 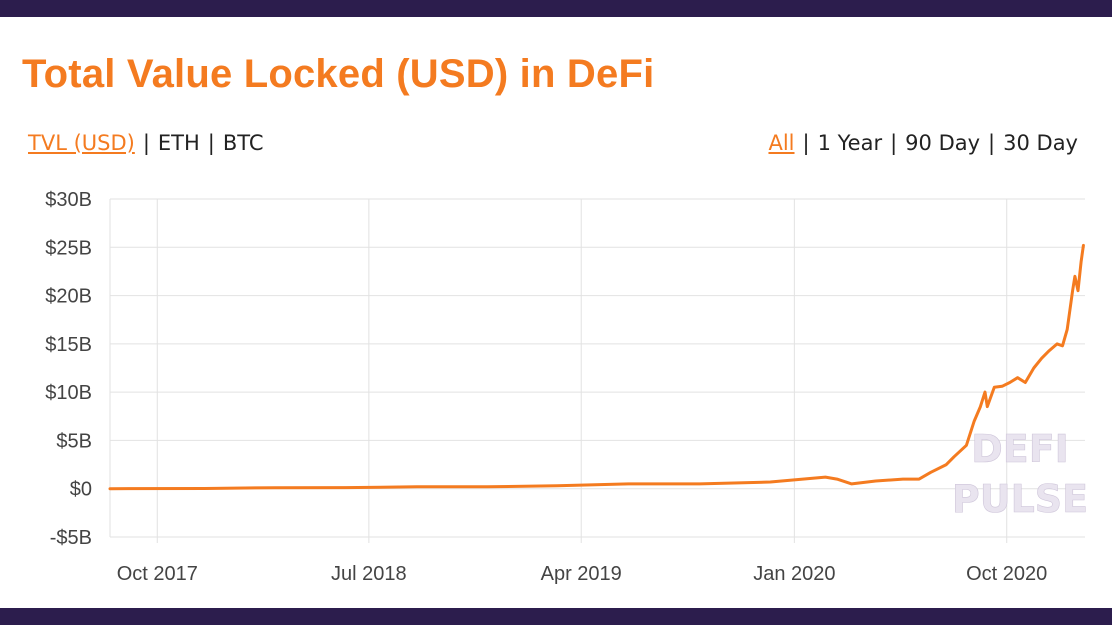 What do you see at coordinates (794, 574) in the screenshot?
I see `x-tick-label: Jan 2020` at bounding box center [794, 574].